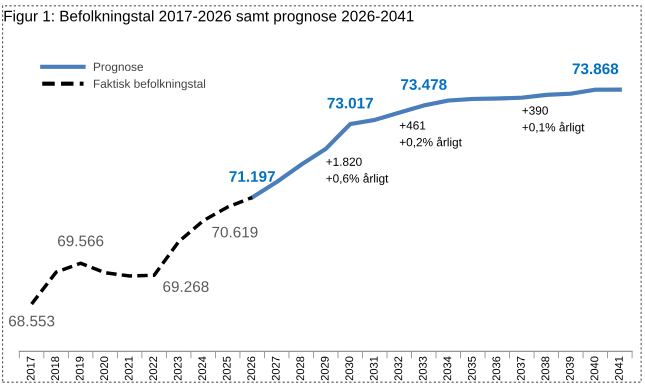  I want to click on x-tick-label: 2038, so click(545, 368).